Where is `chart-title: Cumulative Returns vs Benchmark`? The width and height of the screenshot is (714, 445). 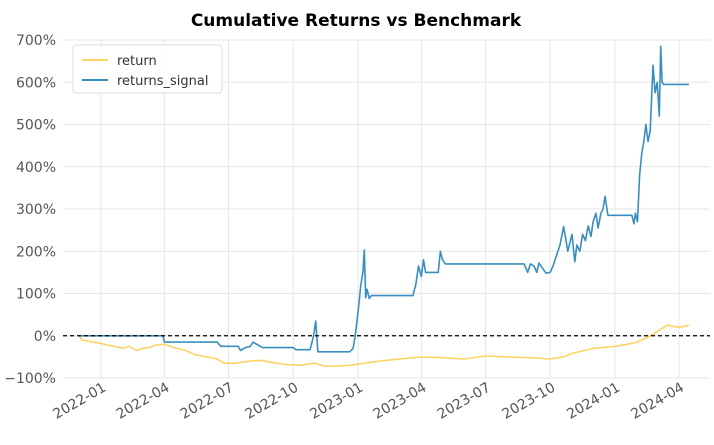
chart-title: Cumulative Returns vs Benchmark is located at coordinates (356, 21).